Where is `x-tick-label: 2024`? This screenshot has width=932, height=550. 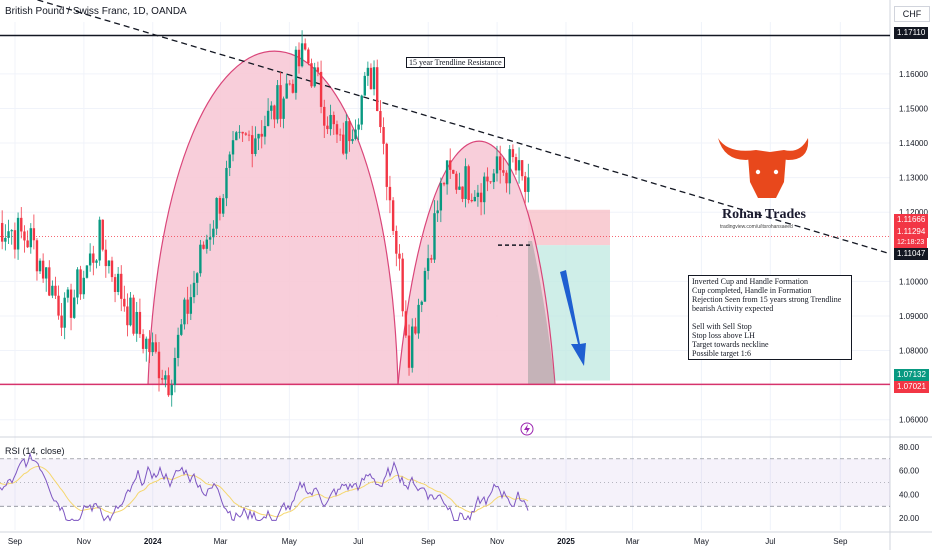
x-tick-label: 2024 is located at coordinates (153, 541).